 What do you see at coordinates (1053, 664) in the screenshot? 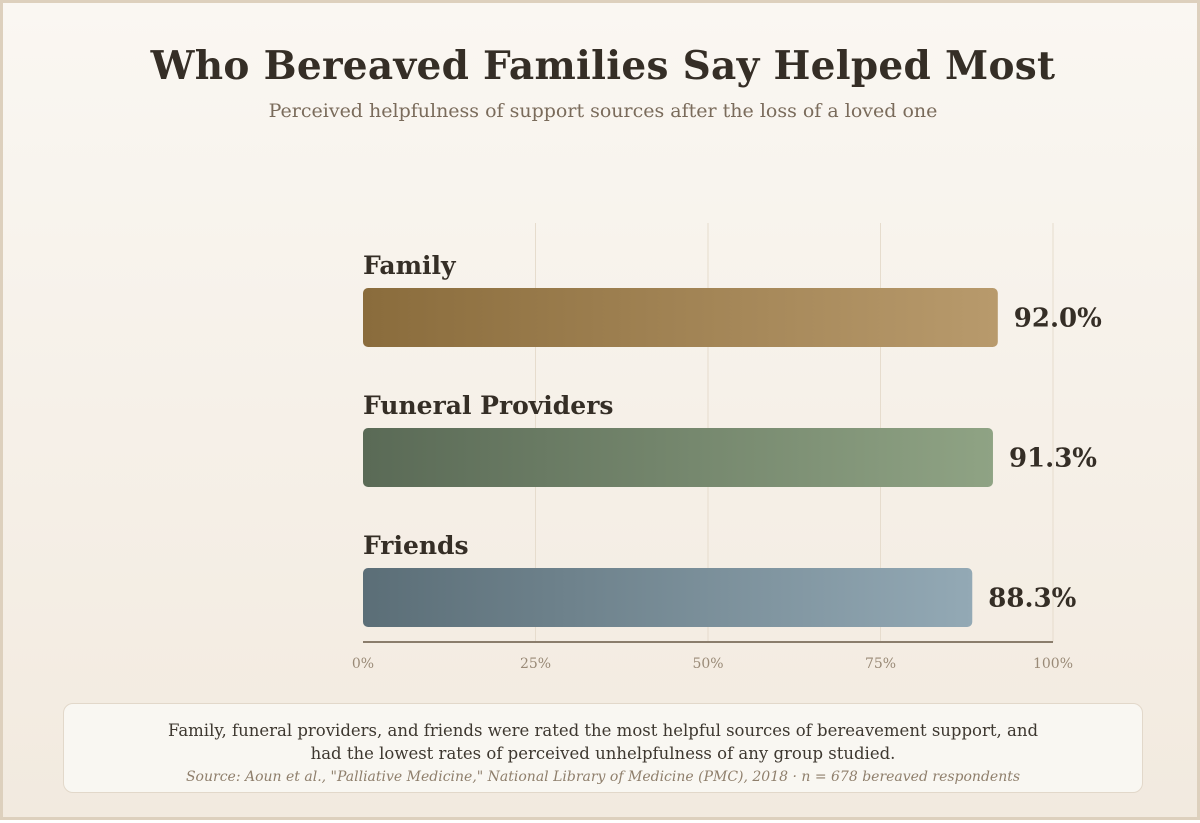
I see `tick-label: 100%` at bounding box center [1053, 664].